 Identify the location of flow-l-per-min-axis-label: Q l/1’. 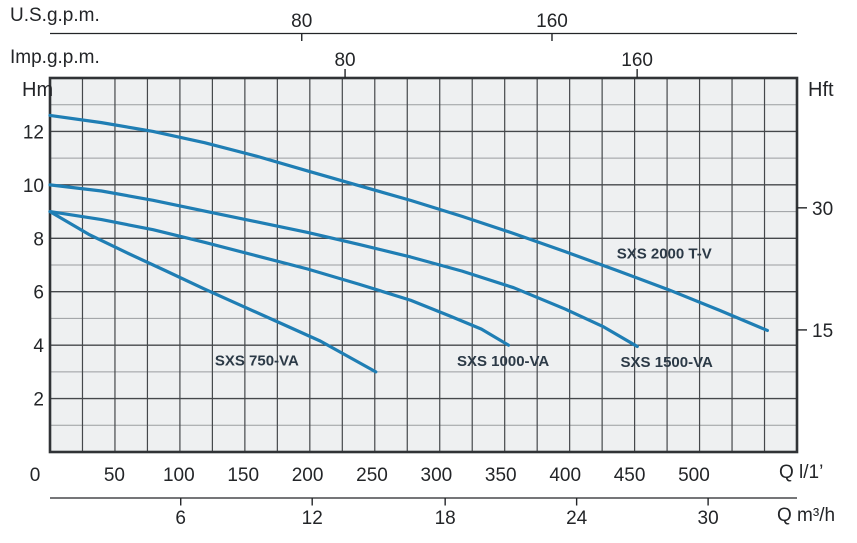
(801, 472).